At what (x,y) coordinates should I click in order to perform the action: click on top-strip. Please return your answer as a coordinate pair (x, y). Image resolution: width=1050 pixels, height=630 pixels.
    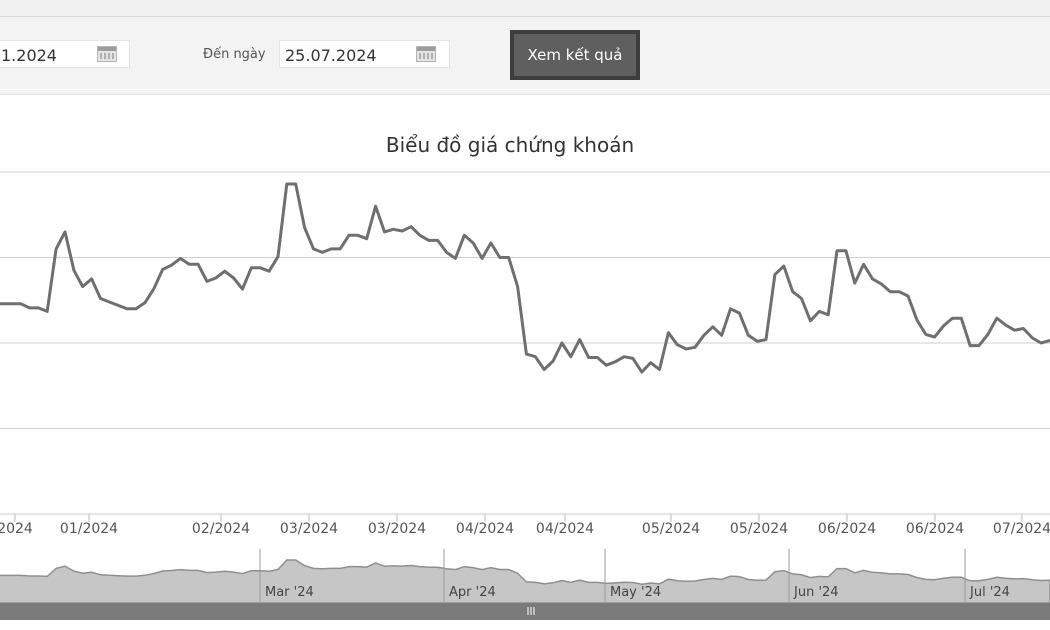
    Looking at the image, I should click on (525, 8).